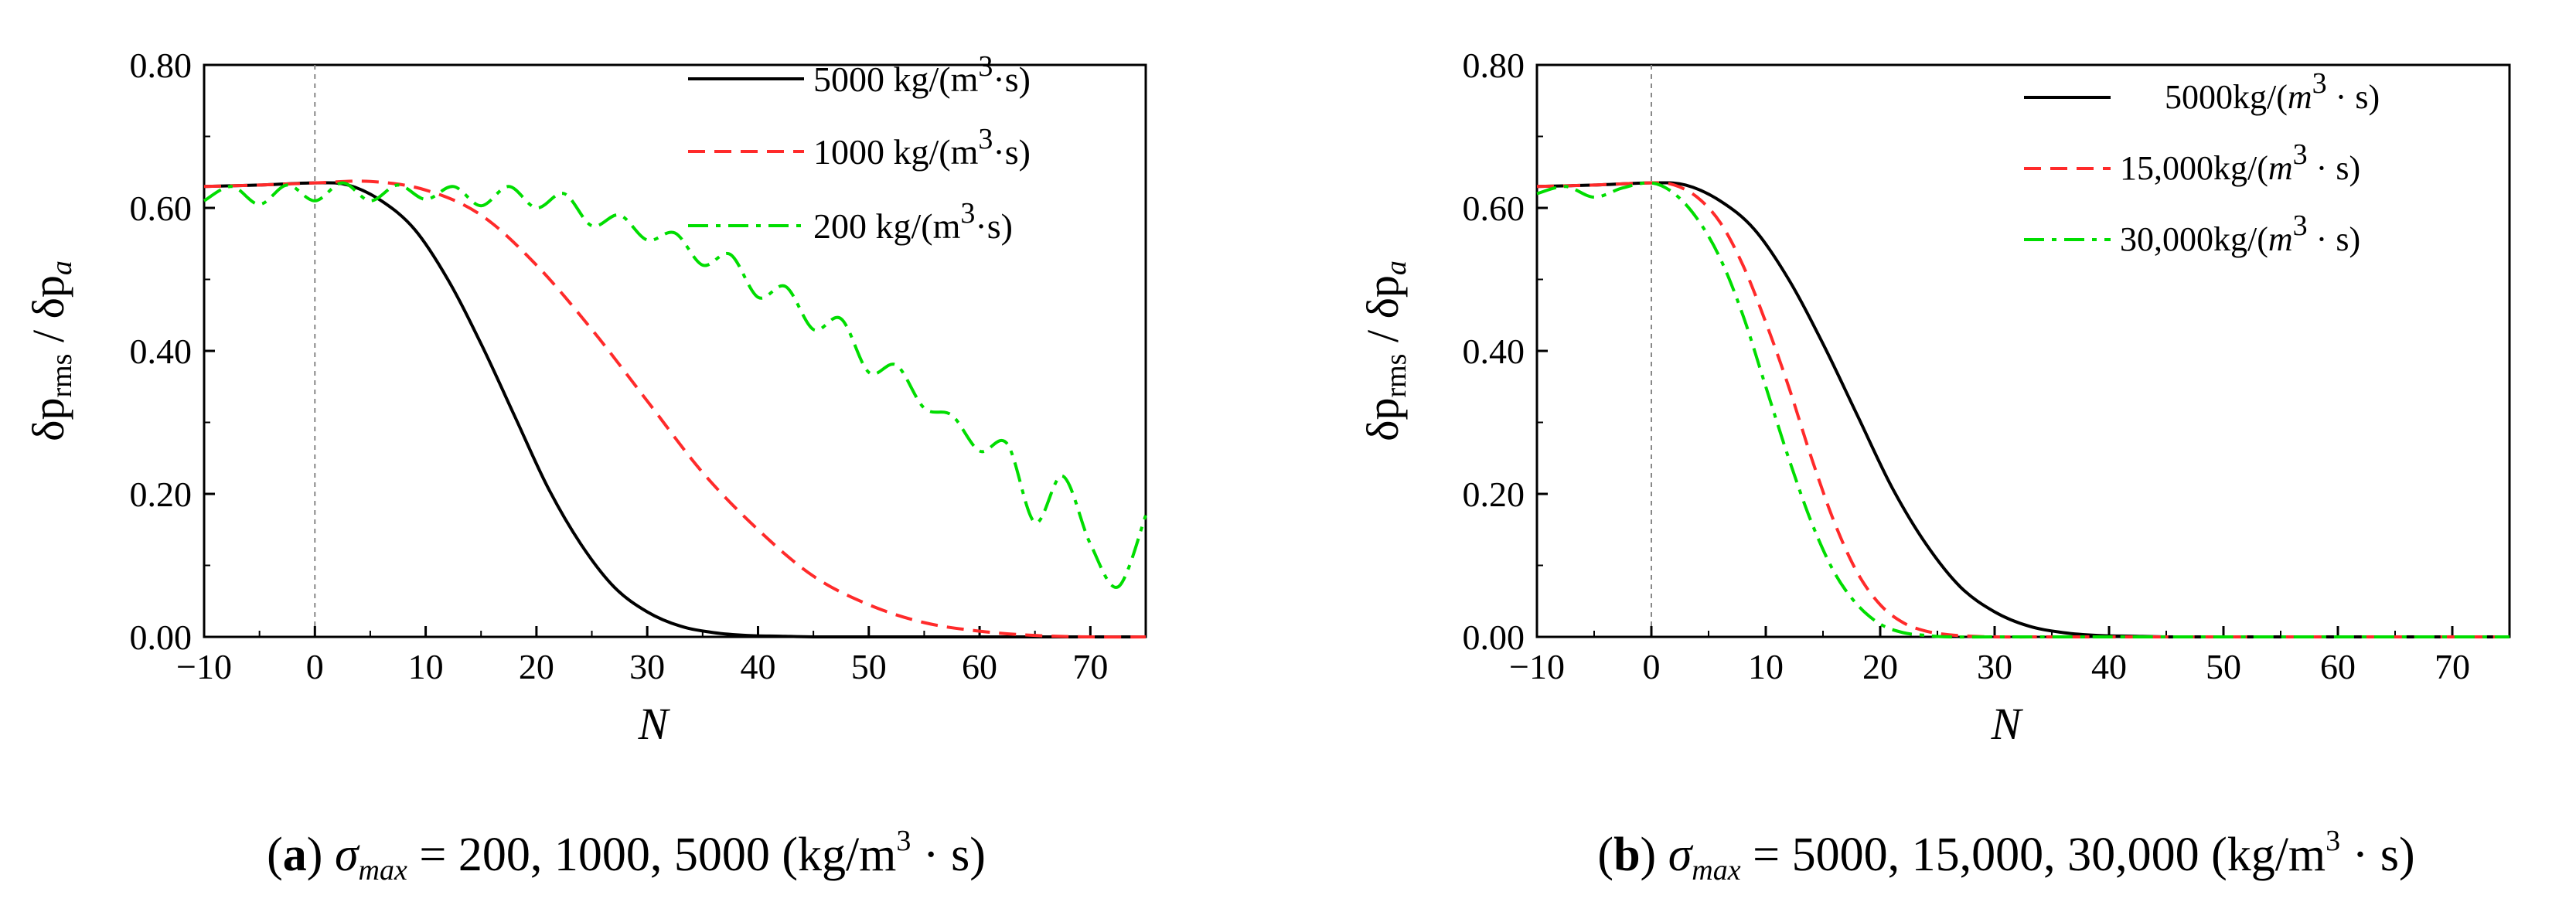  What do you see at coordinates (2109, 666) in the screenshot?
I see `panel-b-x-tick-label: 40` at bounding box center [2109, 666].